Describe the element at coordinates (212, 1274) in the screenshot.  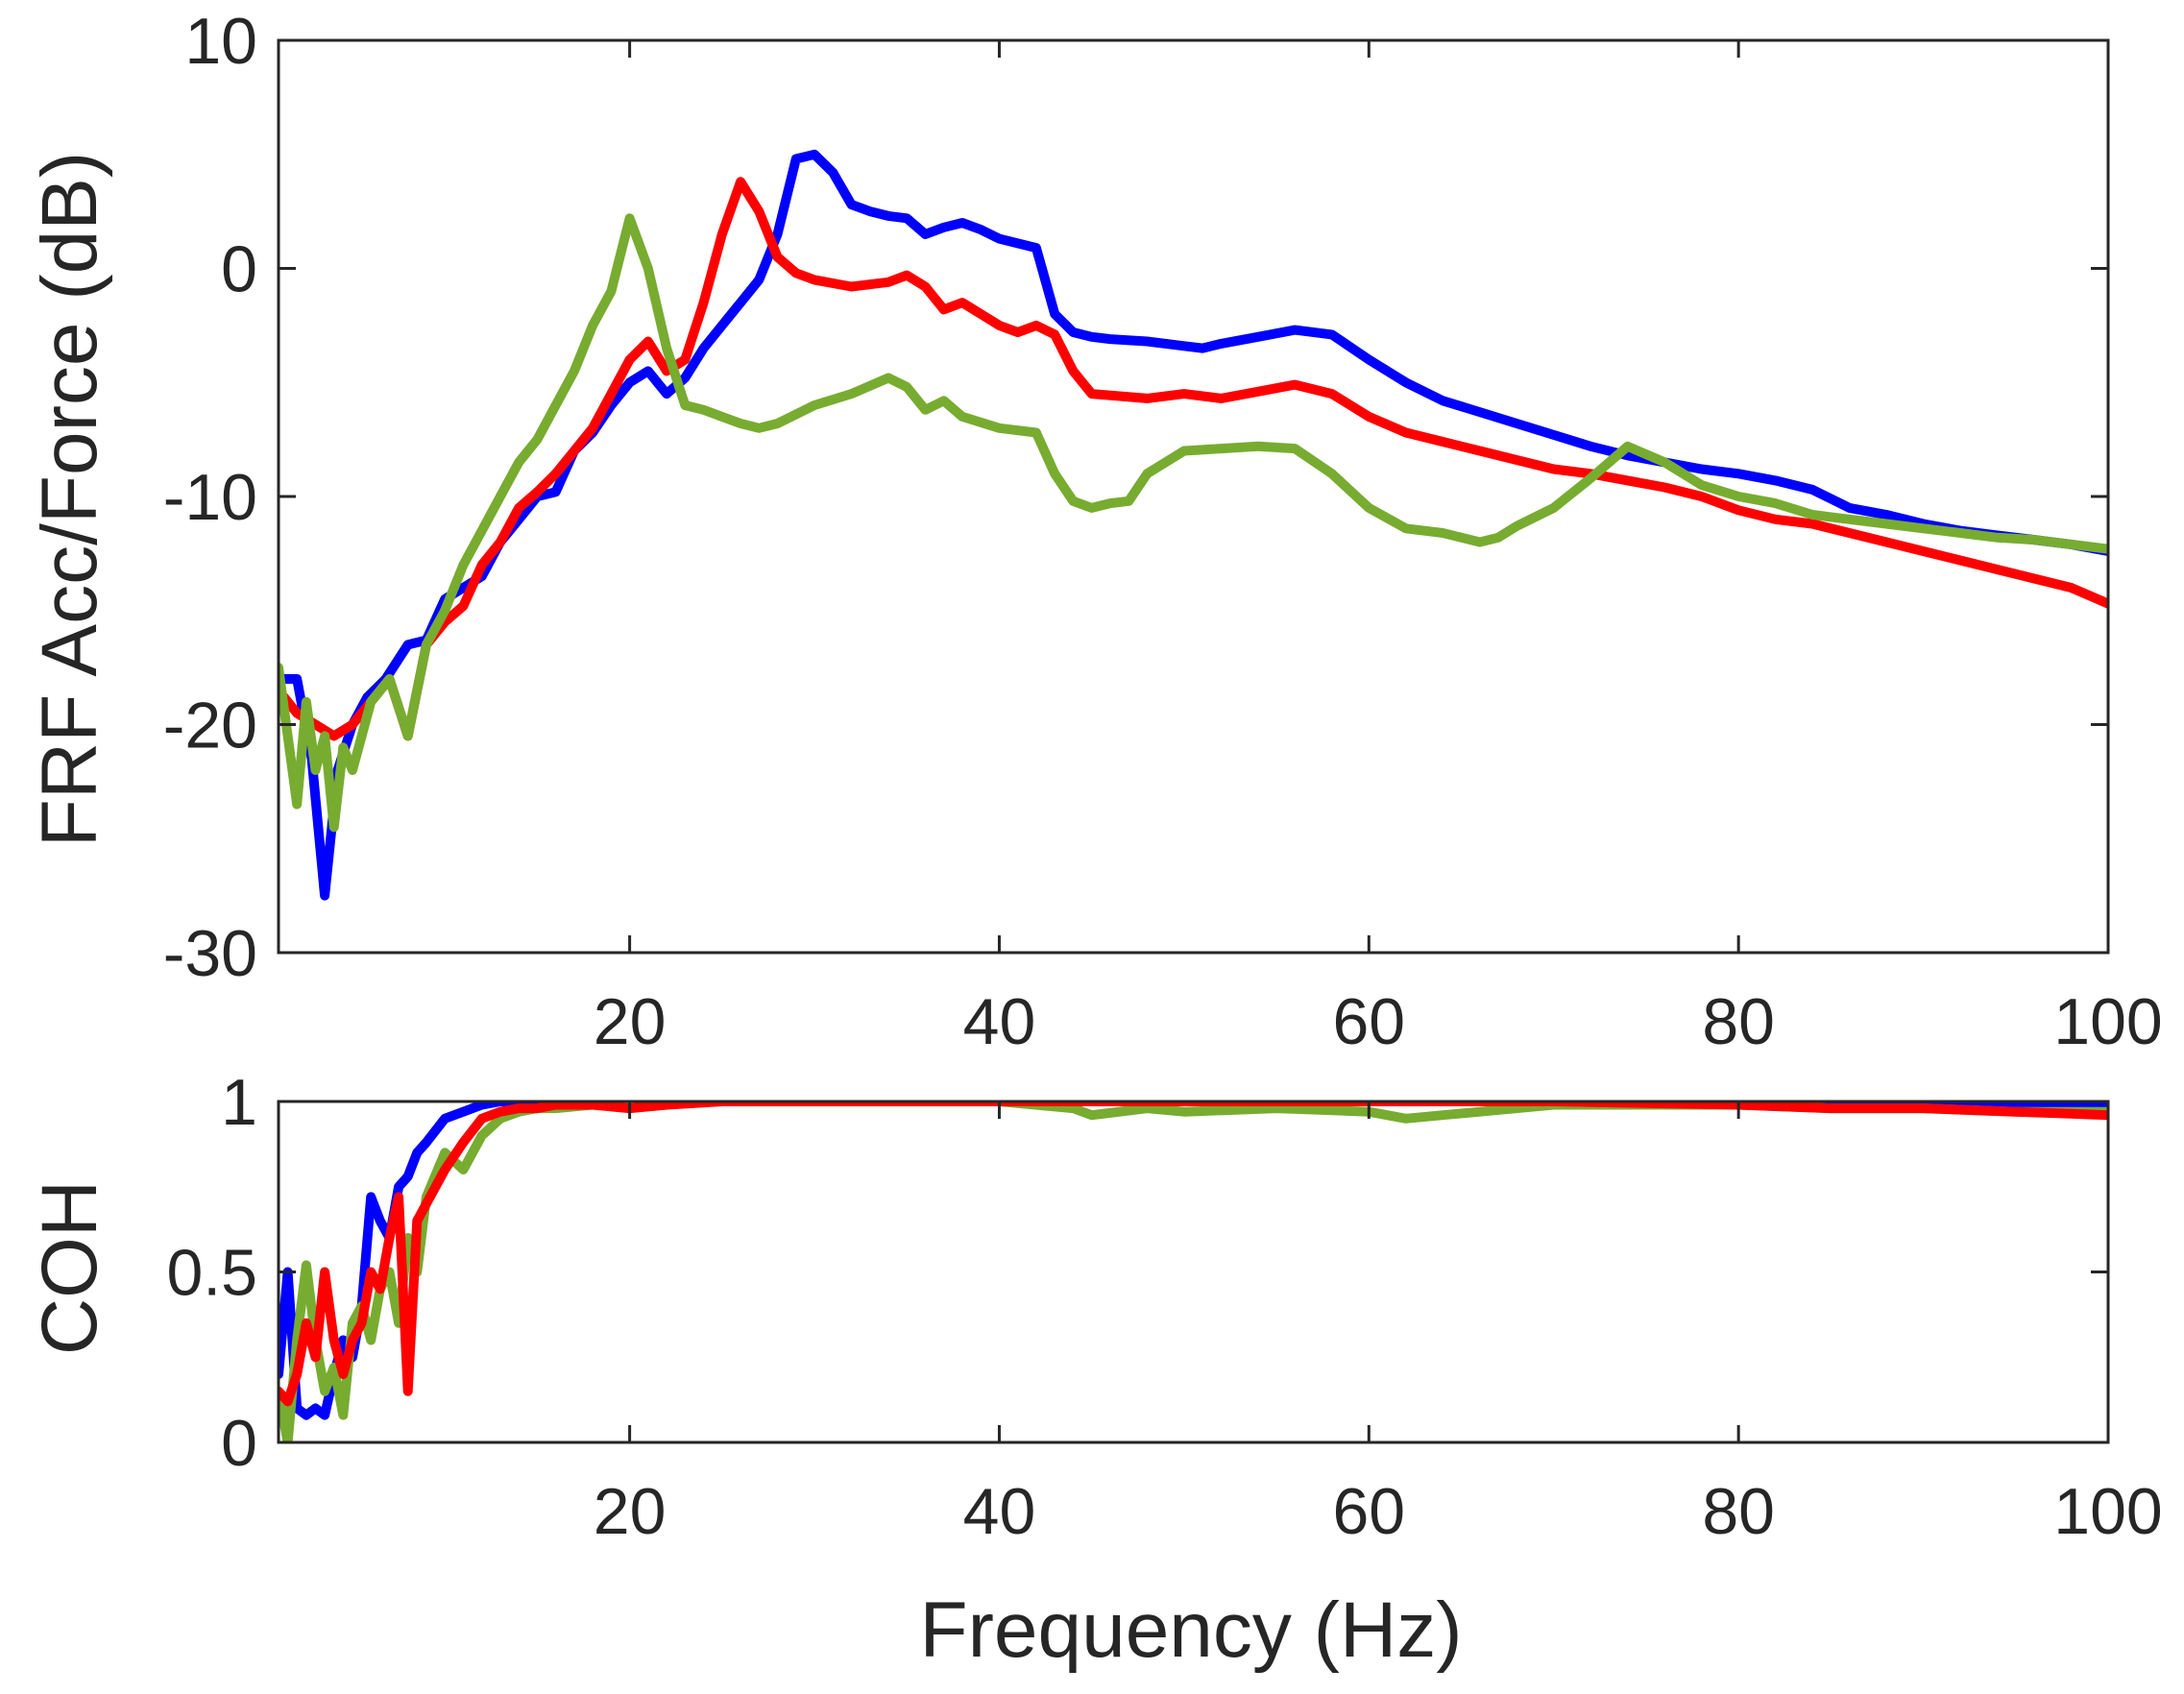
I see `coh-y-tick-label: 0.5` at that location.